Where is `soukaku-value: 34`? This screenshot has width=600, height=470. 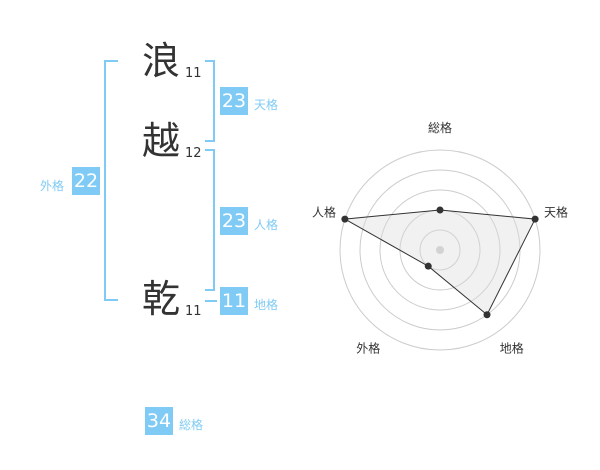 soukaku-value: 34 is located at coordinates (159, 421).